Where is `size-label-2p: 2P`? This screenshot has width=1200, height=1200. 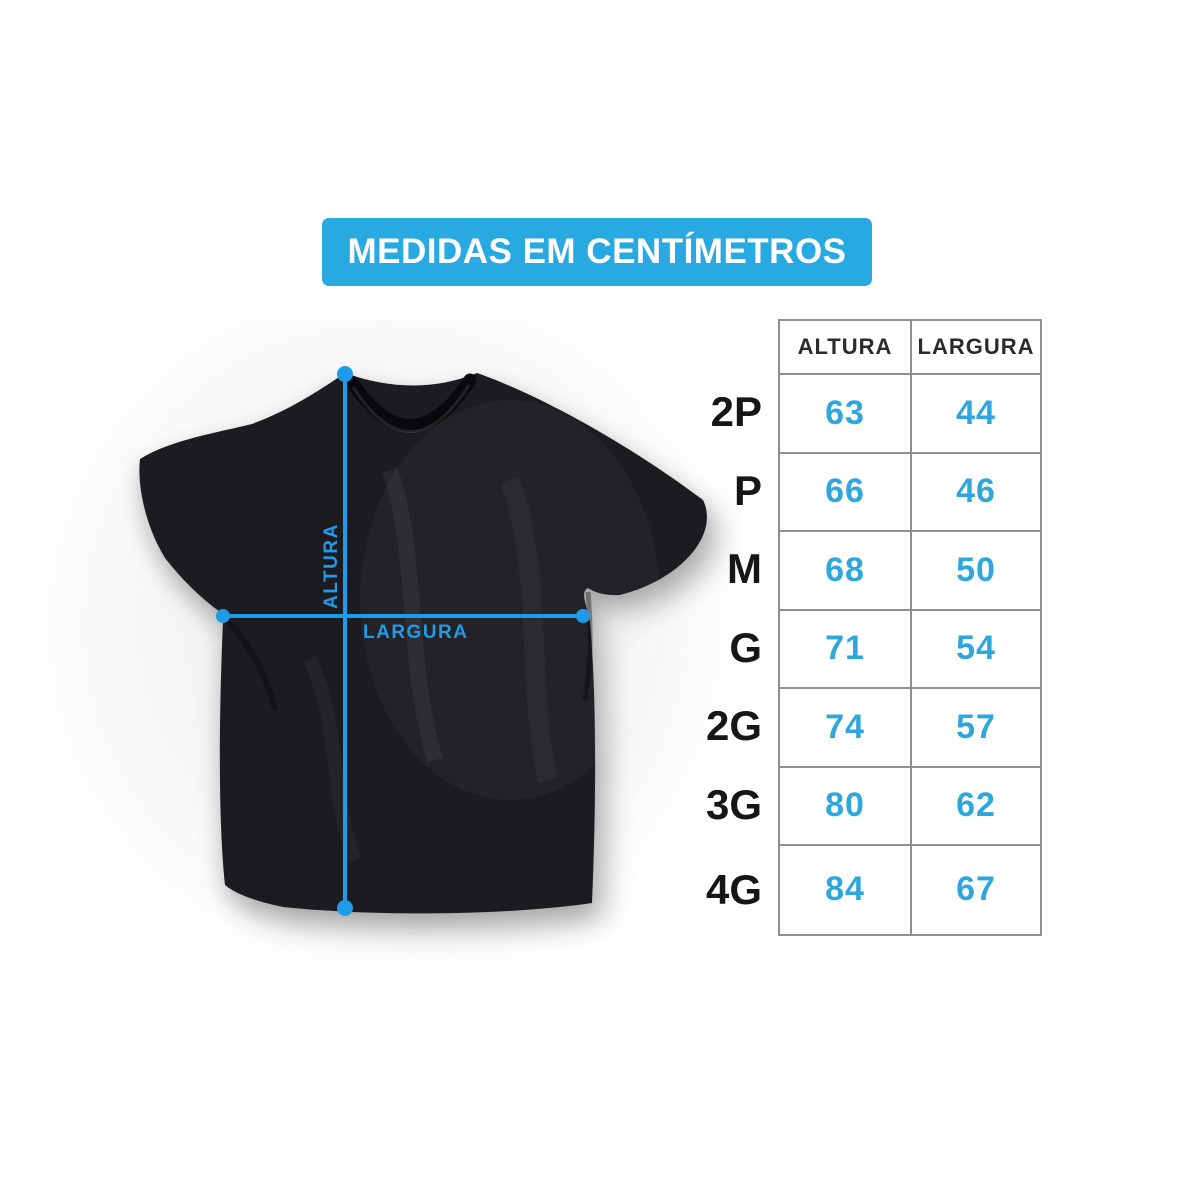 size-label-2p: 2P is located at coordinates (736, 412).